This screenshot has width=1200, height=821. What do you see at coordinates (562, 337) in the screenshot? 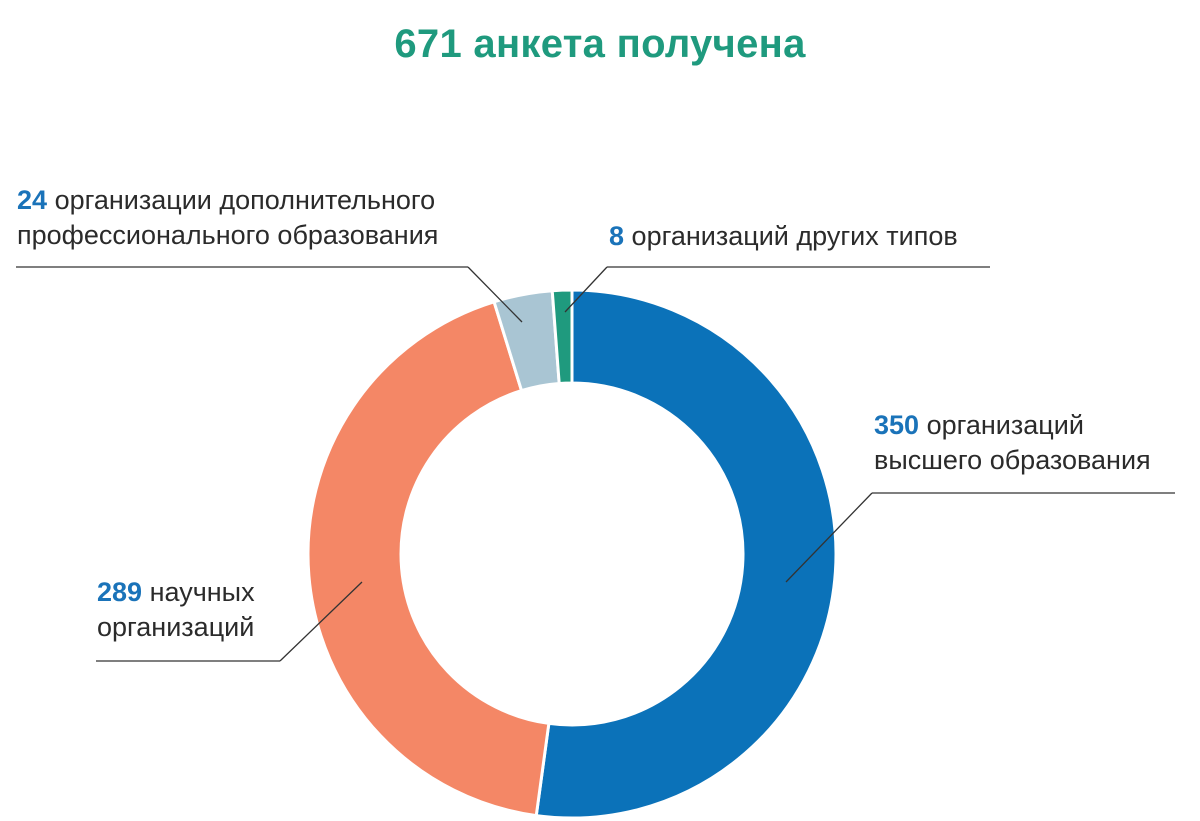
I see `slice-other` at bounding box center [562, 337].